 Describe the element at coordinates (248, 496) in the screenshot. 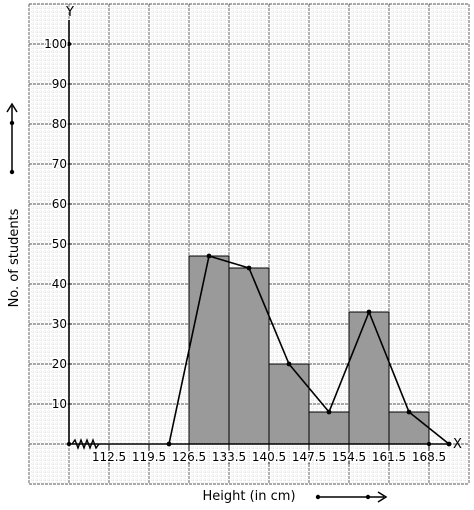

I see `x-axis-title: Height (in cm)` at that location.